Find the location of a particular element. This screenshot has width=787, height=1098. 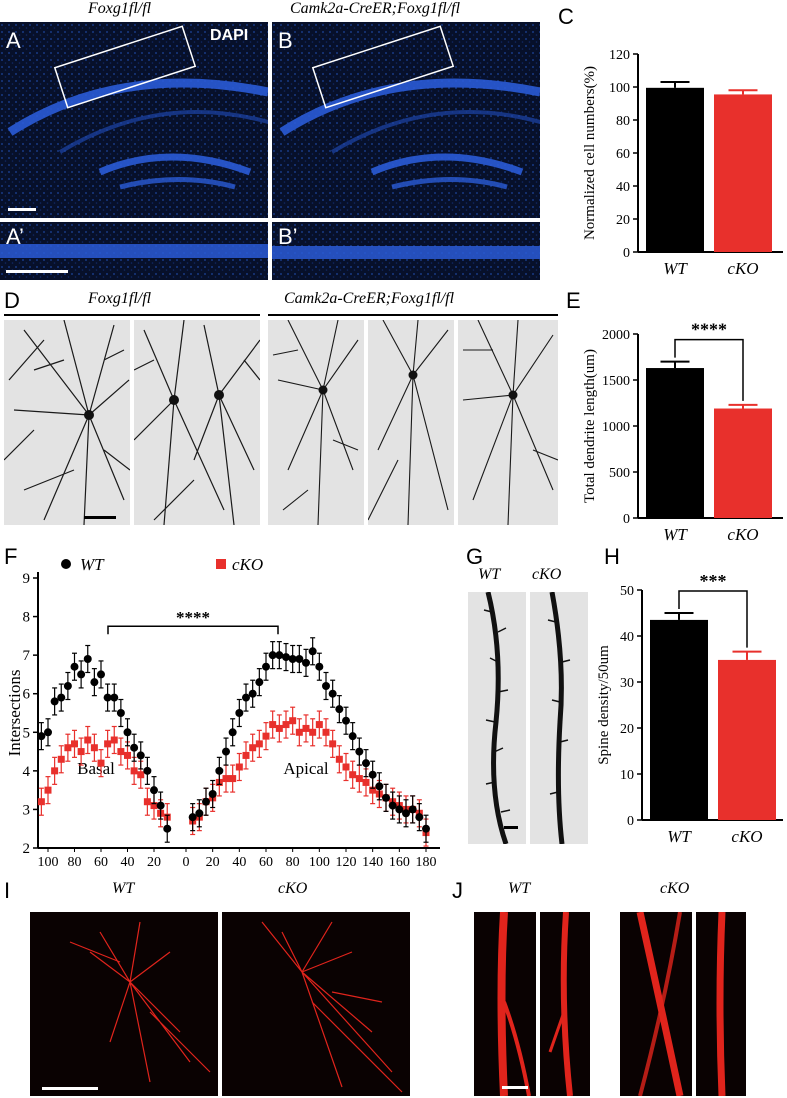

underline-d-wt is located at coordinates (132, 315).